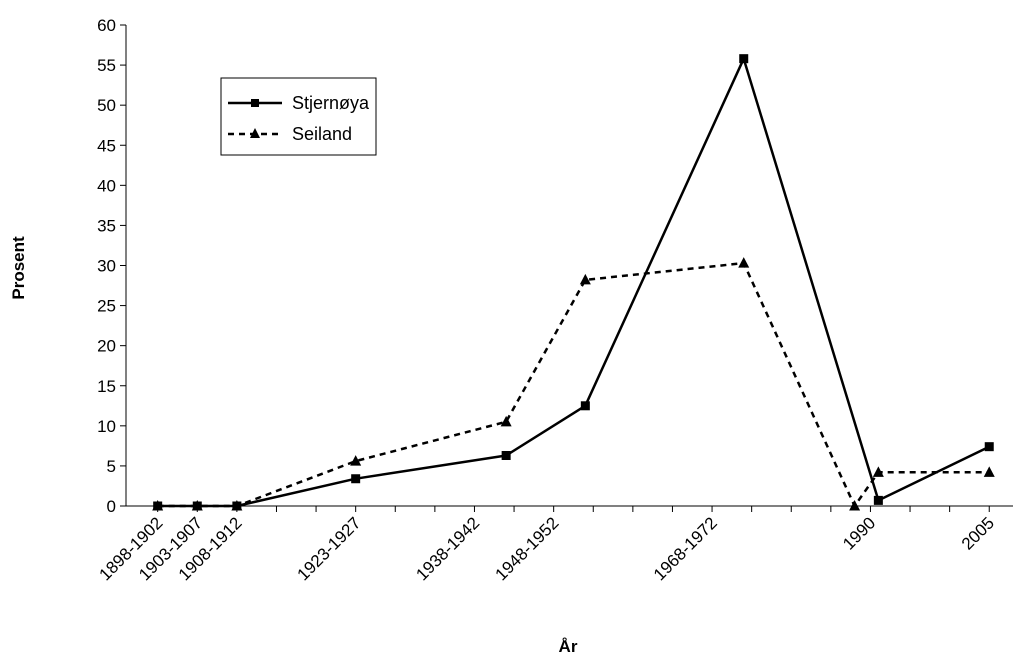  What do you see at coordinates (18, 268) in the screenshot?
I see `y-axis-title: Prosent` at bounding box center [18, 268].